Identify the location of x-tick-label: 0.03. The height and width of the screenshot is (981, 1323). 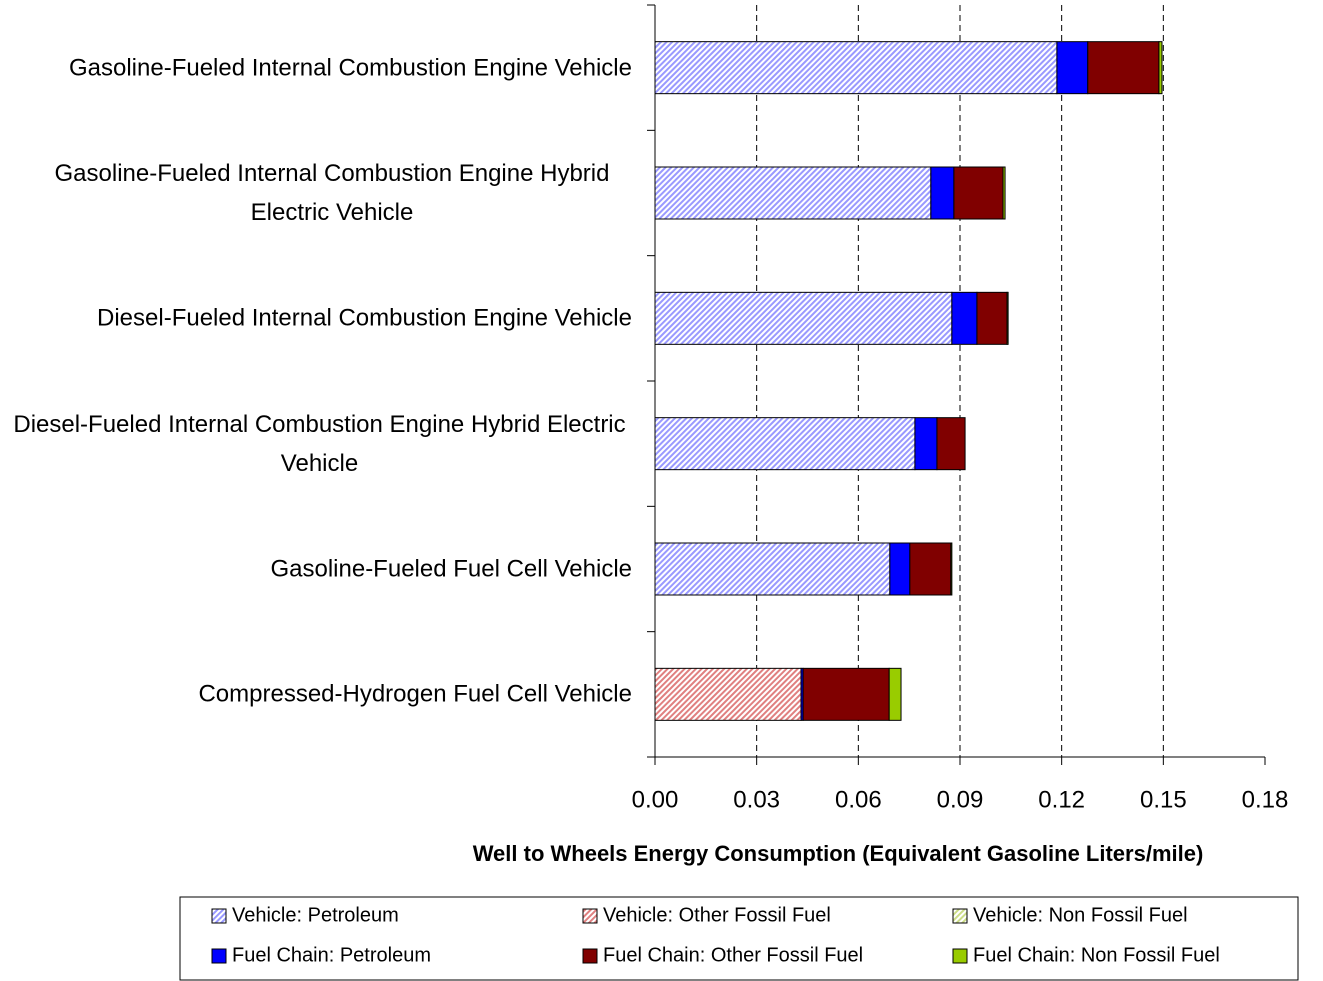
(756, 799).